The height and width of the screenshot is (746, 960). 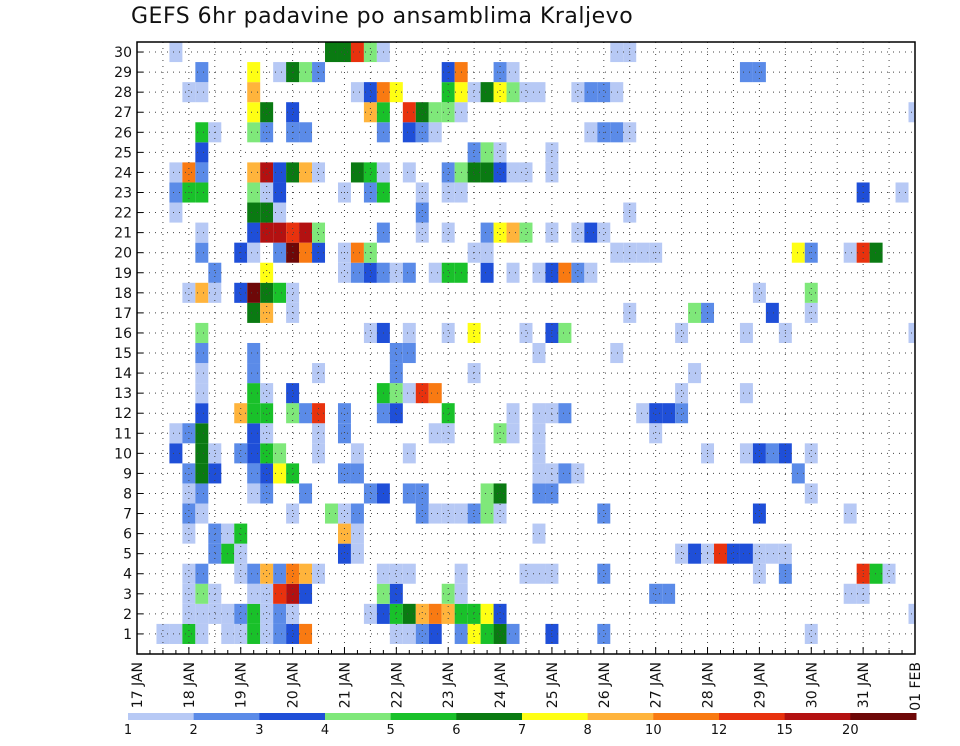 I want to click on x-tick-label: 28 JAN, so click(x=709, y=685).